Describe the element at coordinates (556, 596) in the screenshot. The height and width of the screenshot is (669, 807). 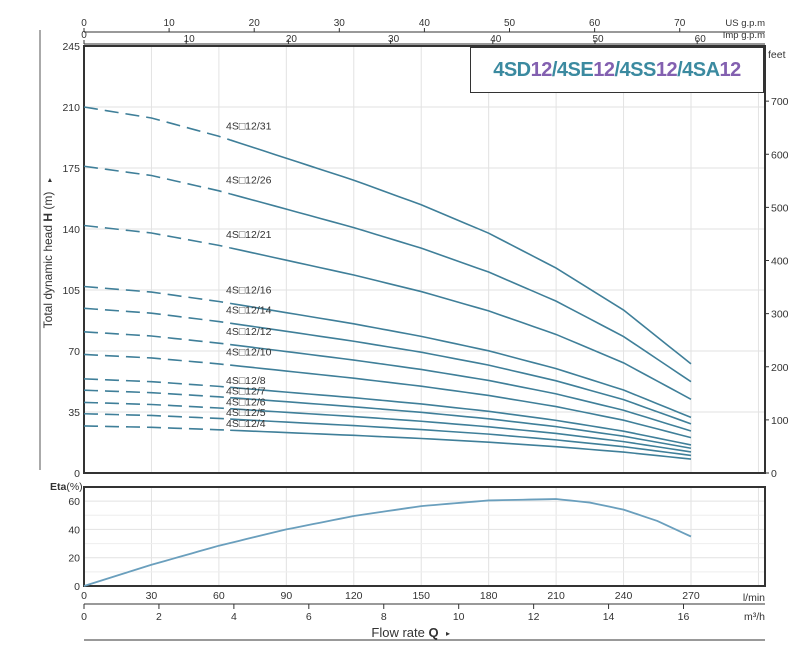
I see `lmin-tick-label: 210` at that location.